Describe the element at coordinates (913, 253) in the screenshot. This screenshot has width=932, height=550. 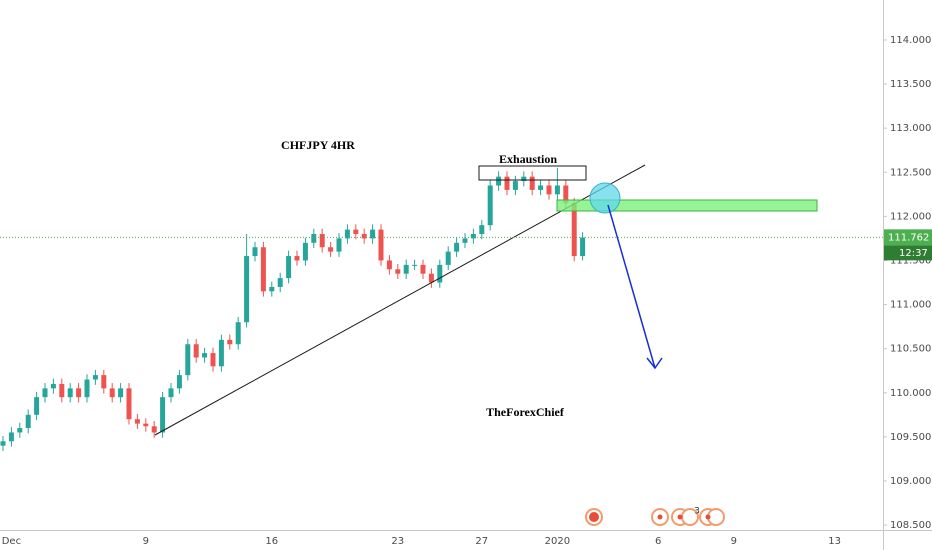
I see `countdown-label: 12:37` at that location.